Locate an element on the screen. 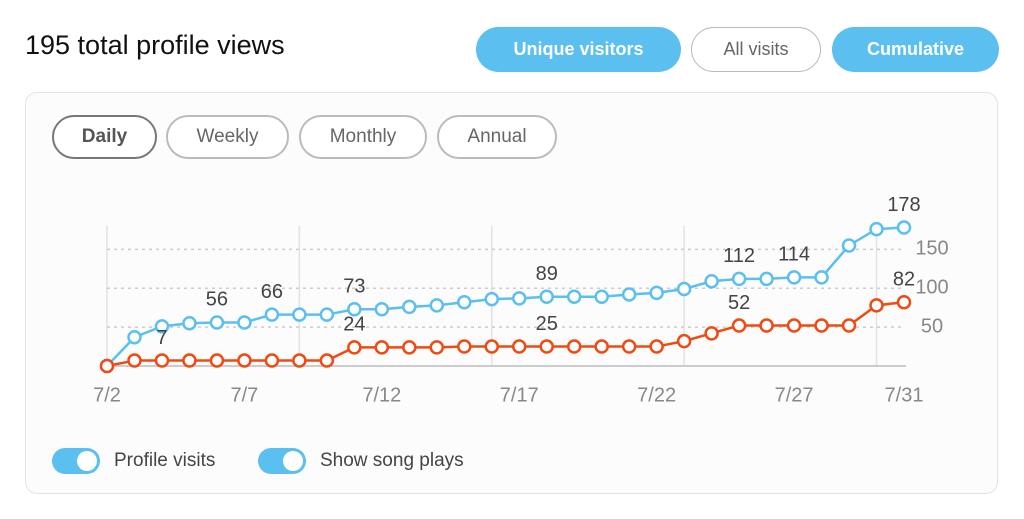  all-visits-button: All visits is located at coordinates (756, 49).